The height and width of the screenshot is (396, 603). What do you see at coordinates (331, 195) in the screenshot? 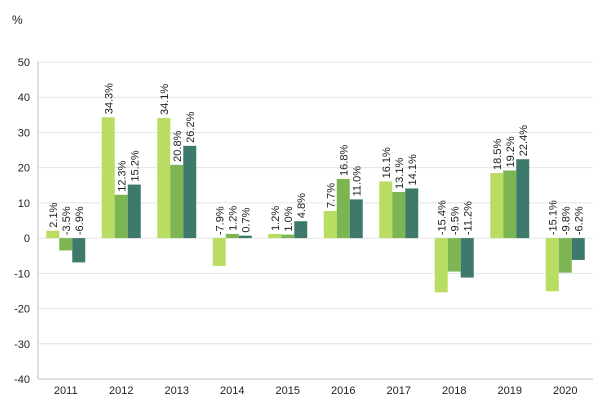
I see `data-label: 7.7%` at bounding box center [331, 195].